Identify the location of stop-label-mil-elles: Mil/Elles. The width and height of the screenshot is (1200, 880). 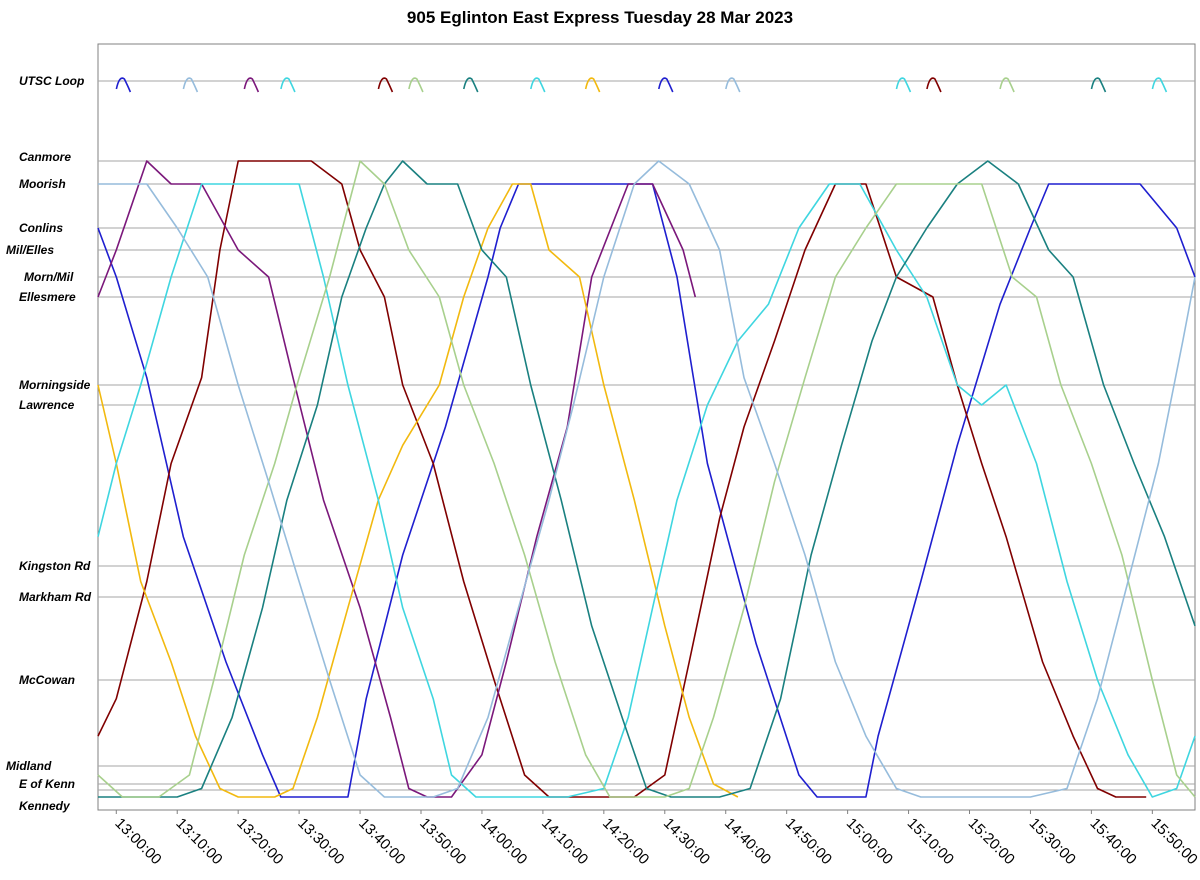
(30, 250).